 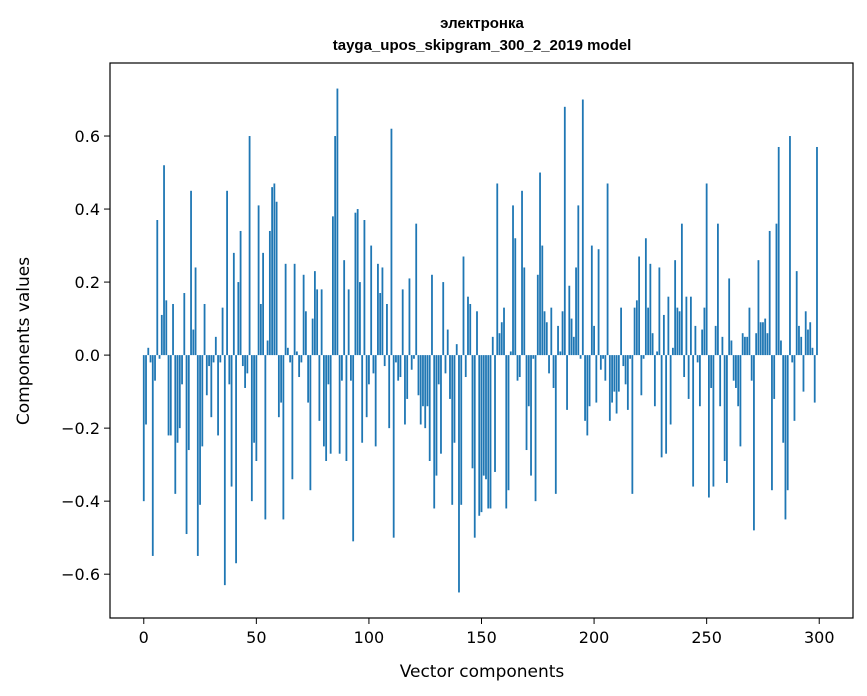 What do you see at coordinates (487, 632) in the screenshot?
I see `x-axis-ticks: 0 50 100 150 200 250 300` at bounding box center [487, 632].